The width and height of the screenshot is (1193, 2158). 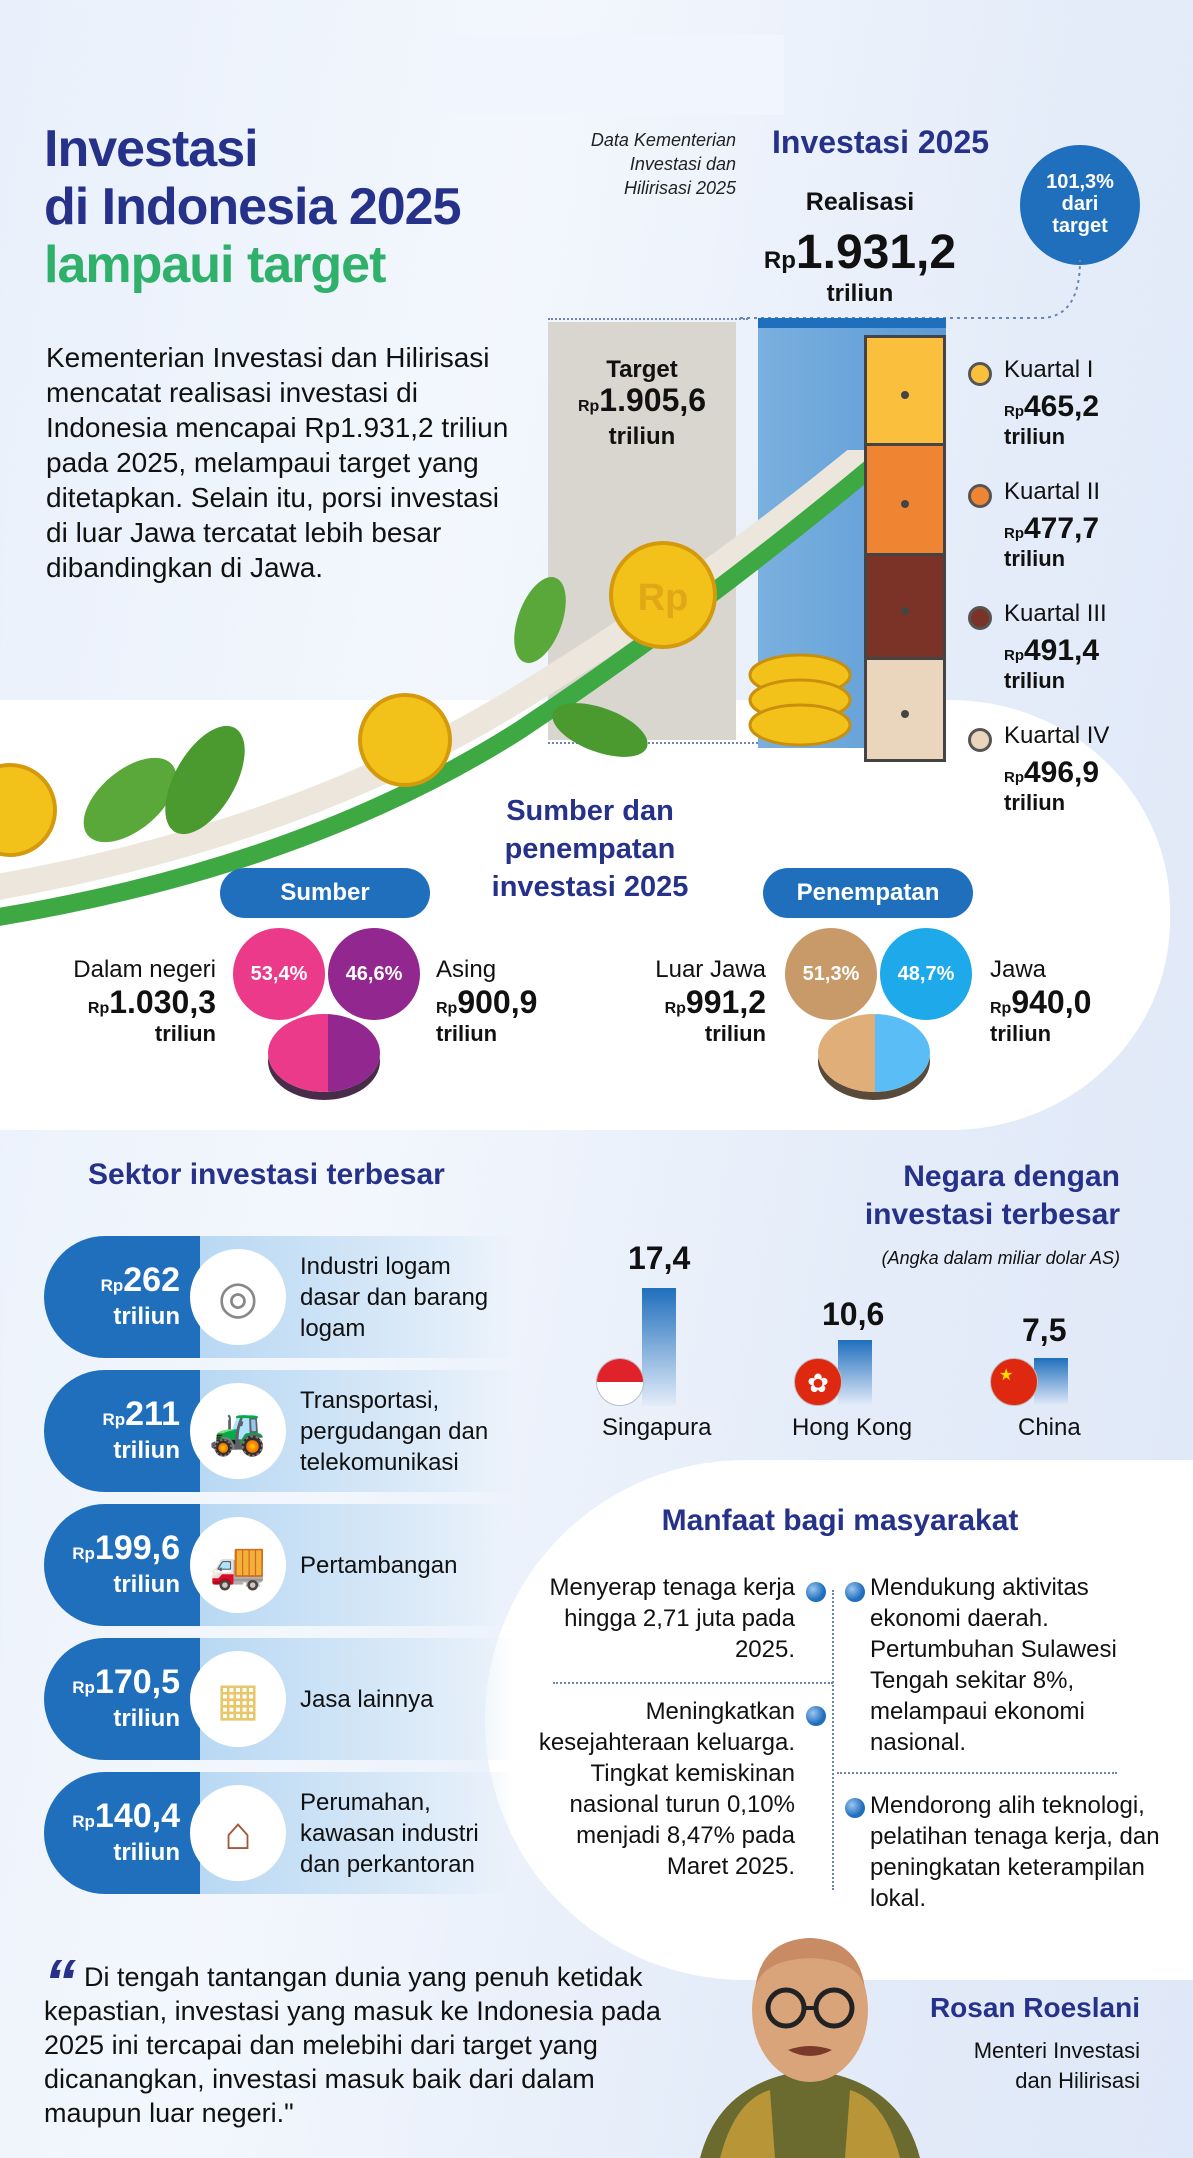 I want to click on bar-china, so click(x=1051, y=1382).